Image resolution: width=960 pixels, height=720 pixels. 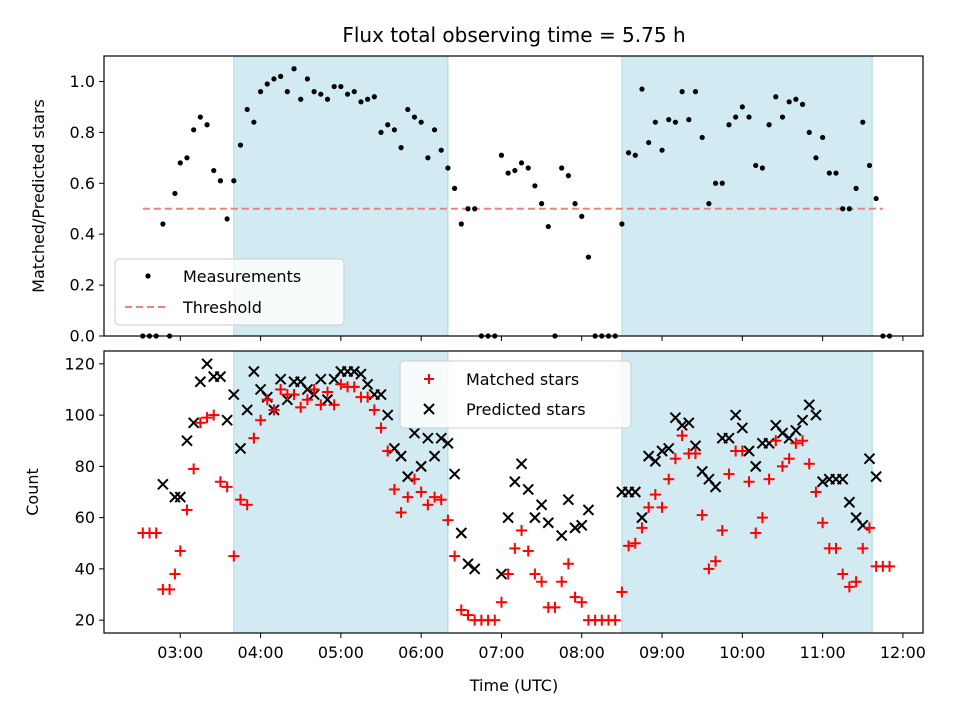 What do you see at coordinates (82, 285) in the screenshot?
I see `top-y-tick-label: 0.2` at bounding box center [82, 285].